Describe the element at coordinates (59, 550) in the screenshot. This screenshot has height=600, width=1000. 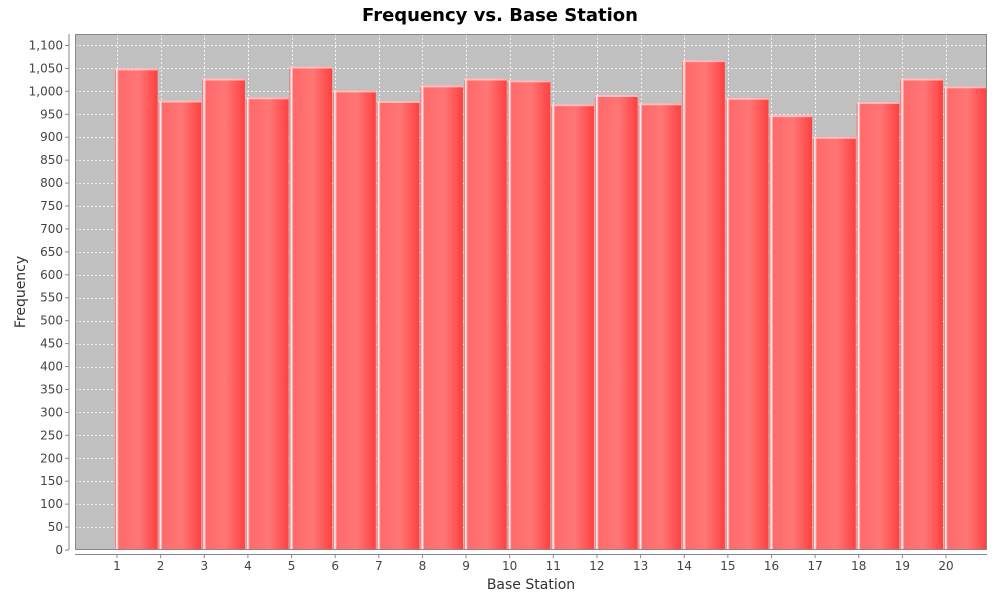
I see `y-tick-label: 0` at that location.